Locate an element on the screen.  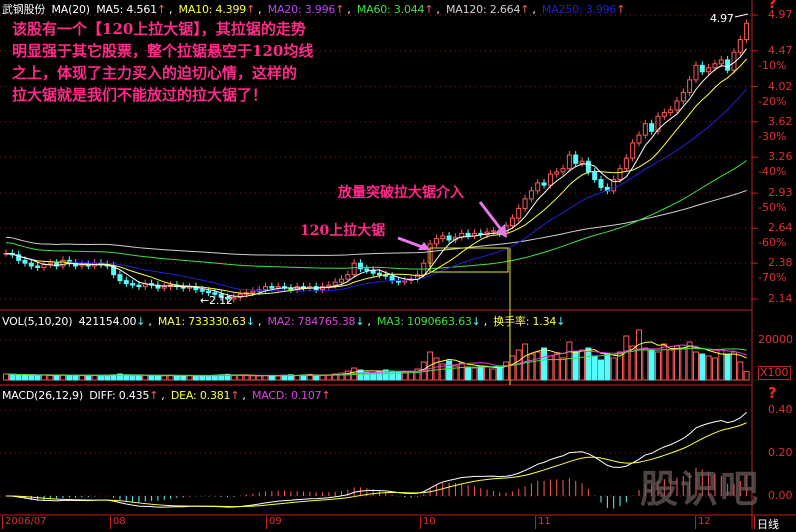
ma10-value: MA10: 4.399 is located at coordinates (212, 9).